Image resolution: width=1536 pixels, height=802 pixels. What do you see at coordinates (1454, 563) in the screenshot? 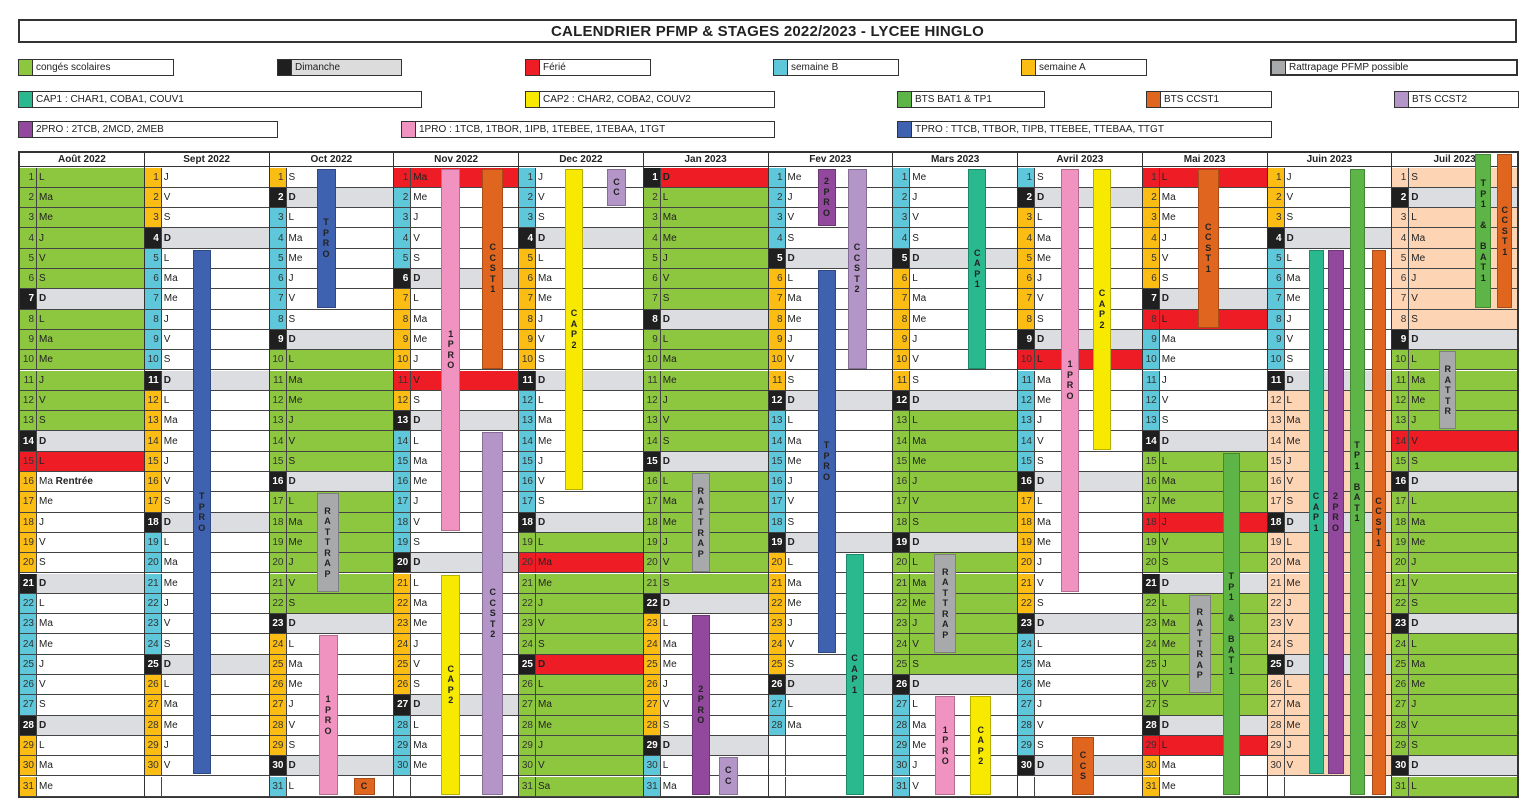
I see `day-row: 20 J` at bounding box center [1454, 563].